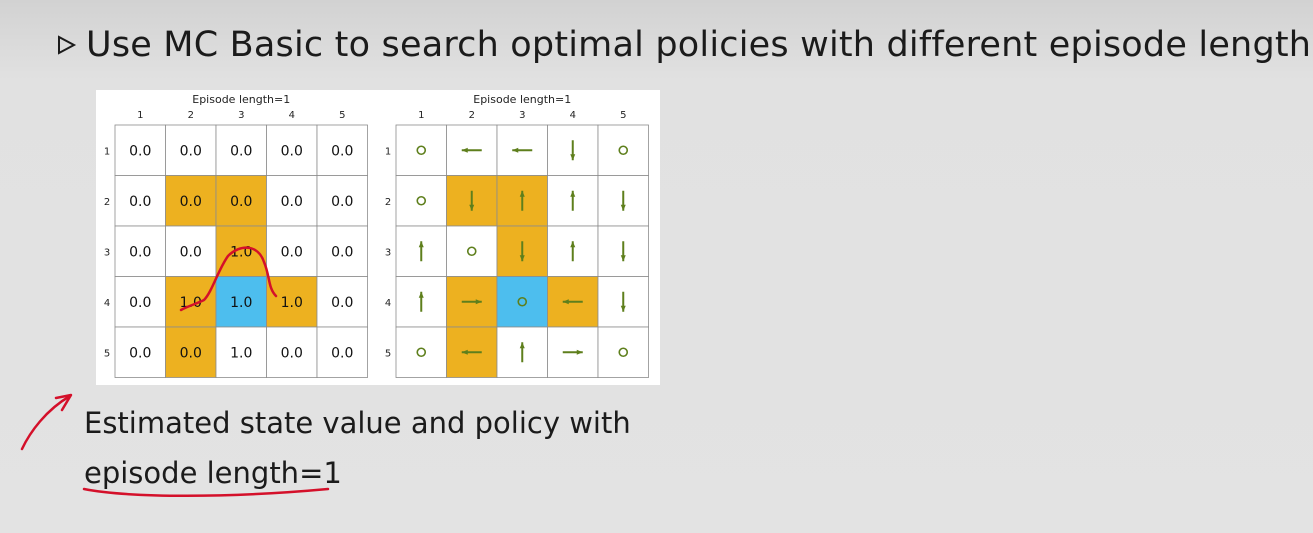  What do you see at coordinates (357, 423) in the screenshot?
I see `caption-line-1: Estimated state value and policy with` at bounding box center [357, 423].